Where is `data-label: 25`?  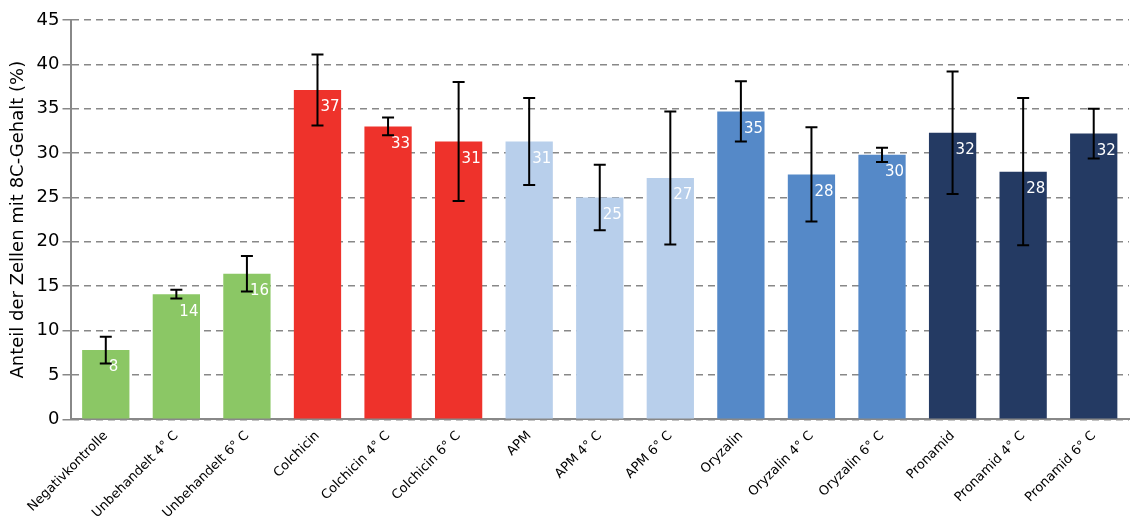
data-label: 25 is located at coordinates (612, 213).